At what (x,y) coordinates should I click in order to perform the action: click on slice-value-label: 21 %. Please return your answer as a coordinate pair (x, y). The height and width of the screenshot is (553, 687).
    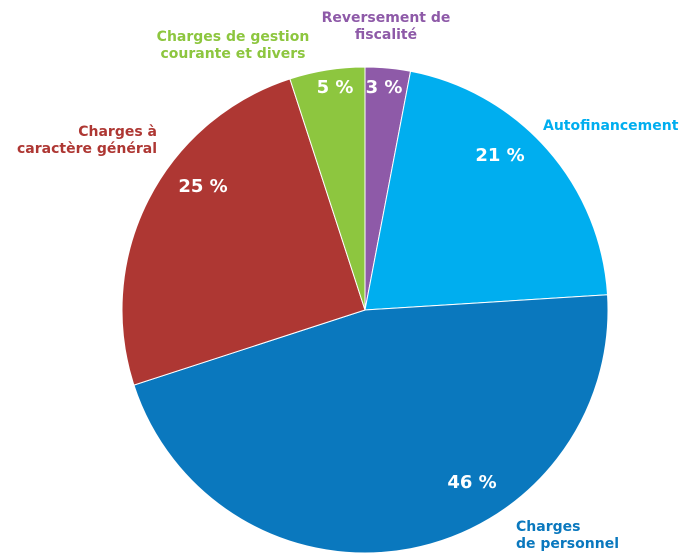
    Looking at the image, I should click on (499, 155).